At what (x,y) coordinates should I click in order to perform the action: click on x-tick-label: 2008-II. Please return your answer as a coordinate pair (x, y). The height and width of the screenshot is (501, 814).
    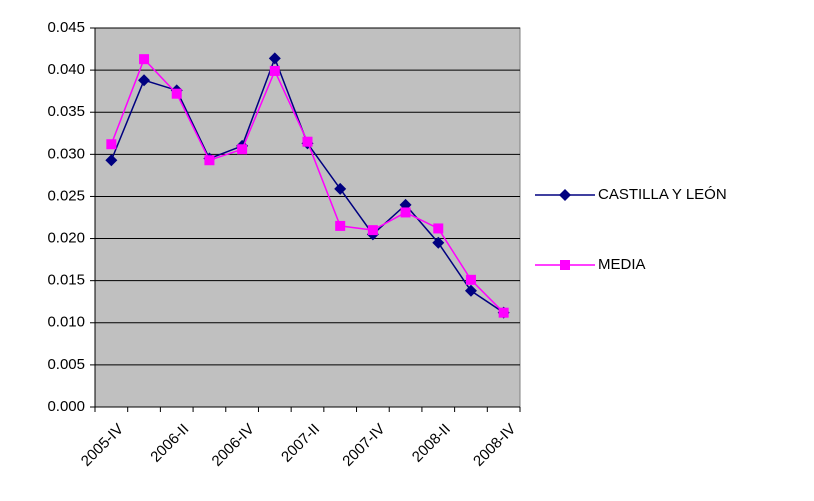
    Looking at the image, I should click on (431, 443).